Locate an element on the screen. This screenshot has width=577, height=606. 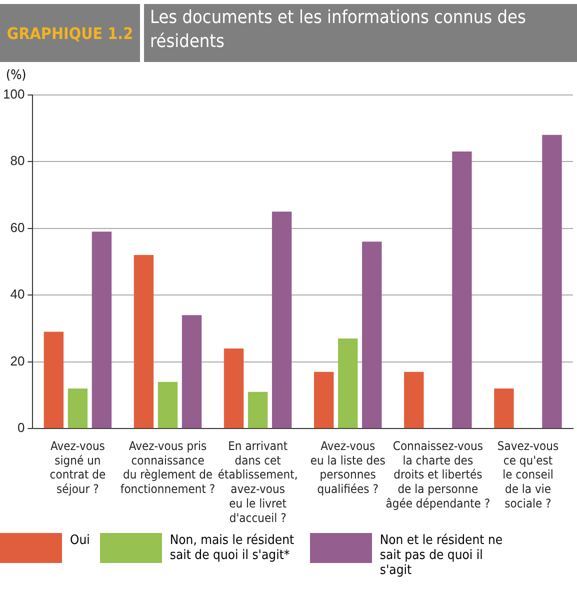
y-axis-title: (%) is located at coordinates (17, 76).